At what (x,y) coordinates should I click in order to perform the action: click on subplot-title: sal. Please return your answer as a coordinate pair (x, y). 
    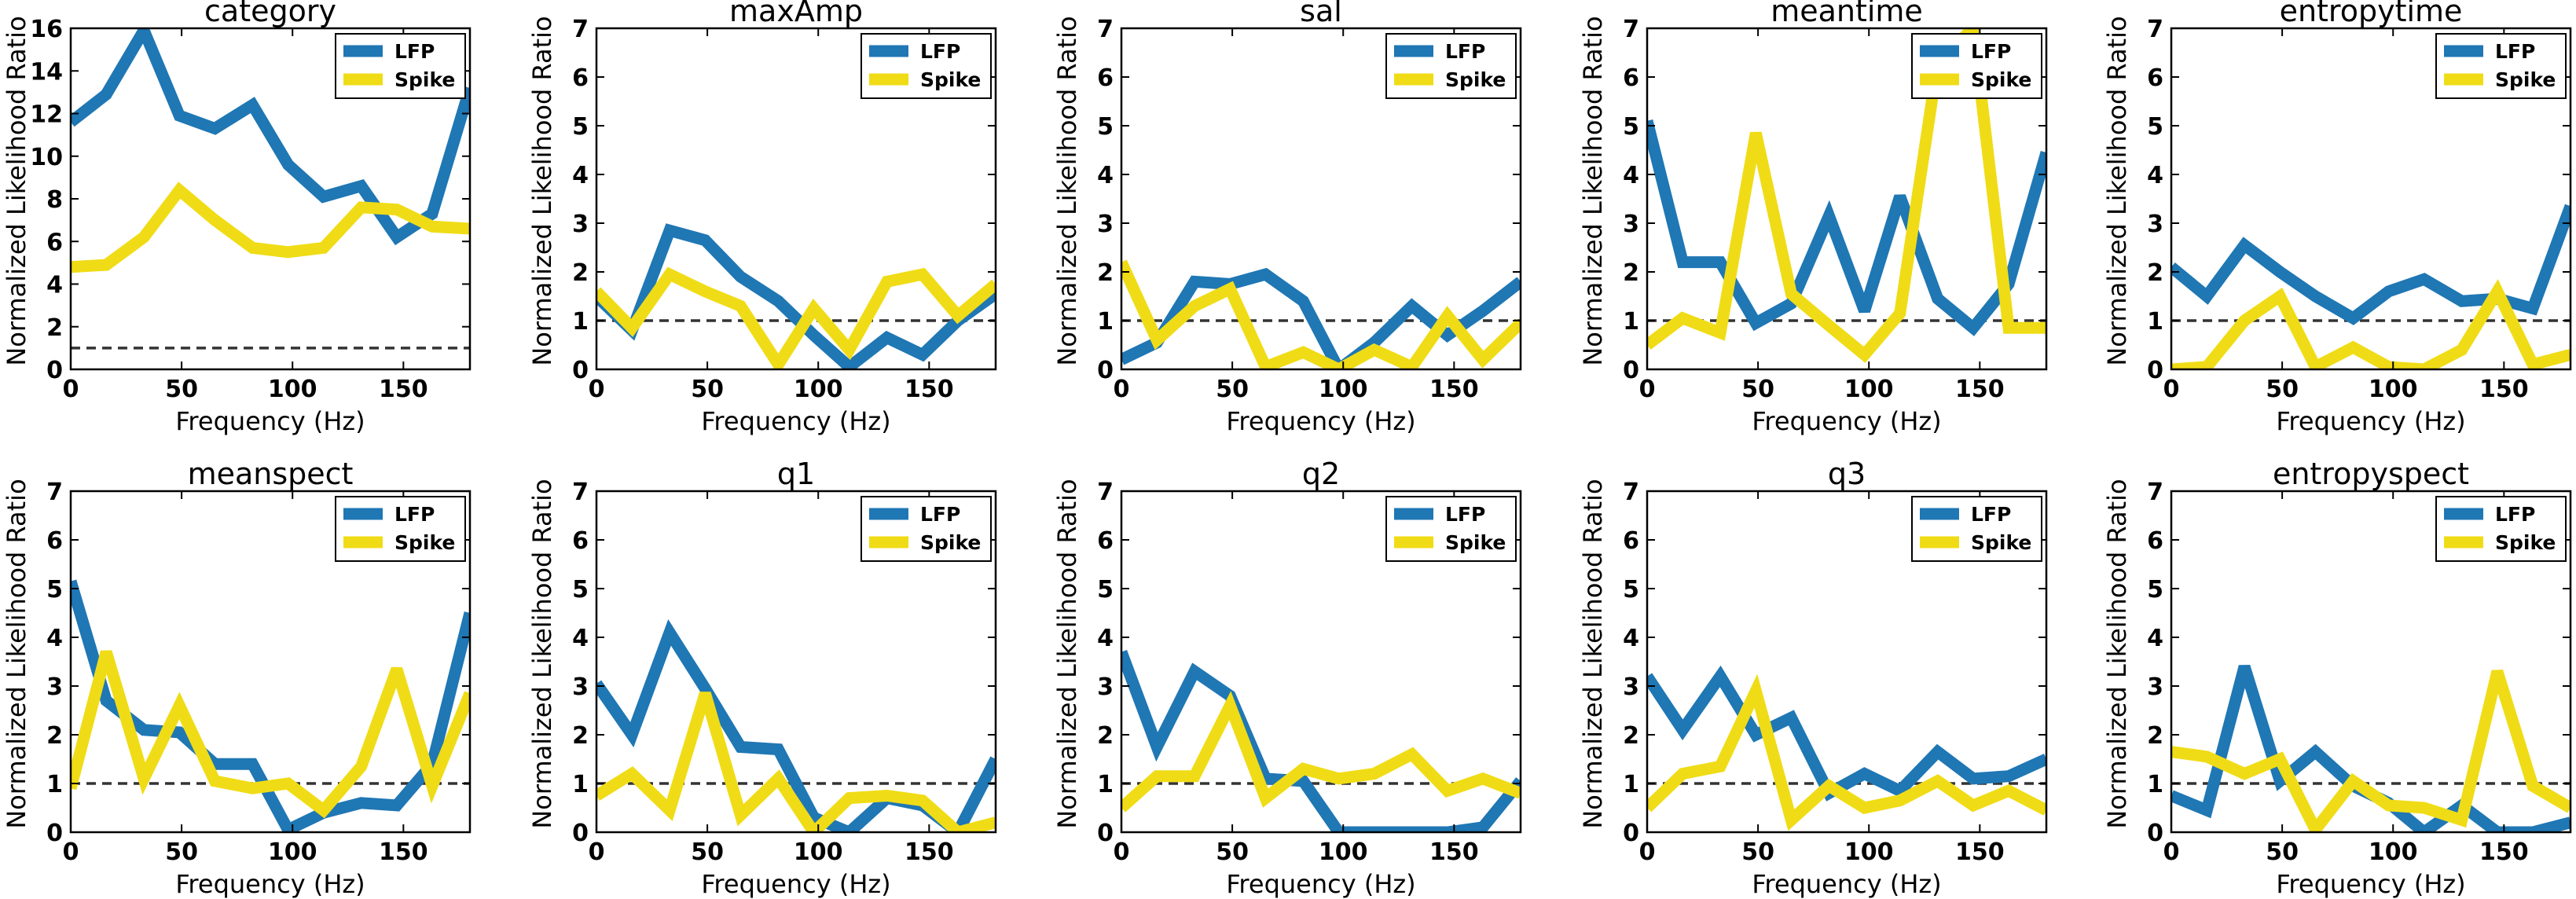
    Looking at the image, I should click on (1321, 14).